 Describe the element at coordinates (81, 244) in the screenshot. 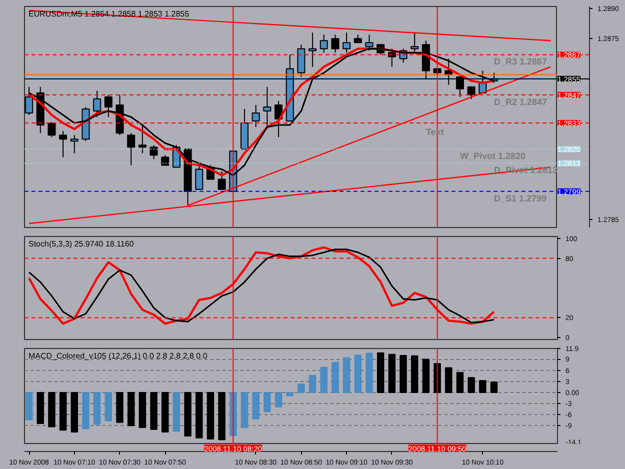

I see `chart-title: Stoch(5,3,3) 25.9740 18.1160` at that location.